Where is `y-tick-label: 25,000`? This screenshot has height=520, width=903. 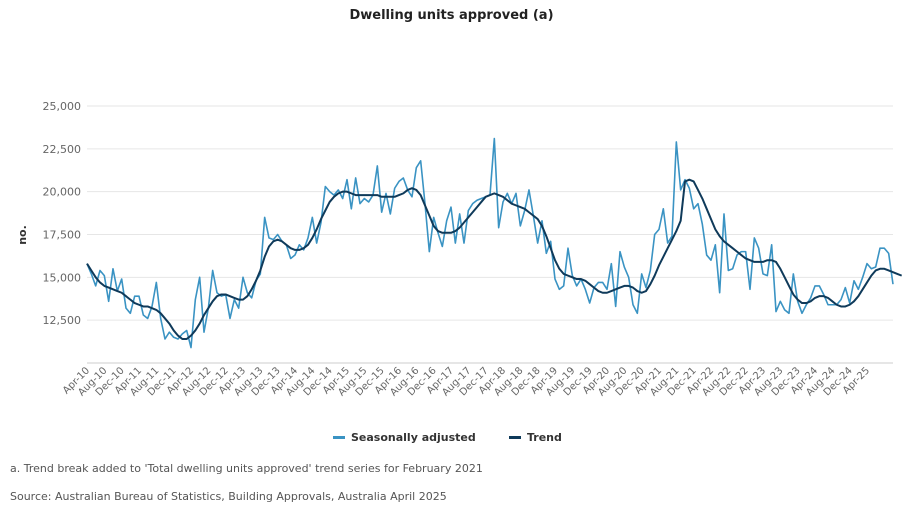
y-tick-label: 25,000 is located at coordinates (62, 106).